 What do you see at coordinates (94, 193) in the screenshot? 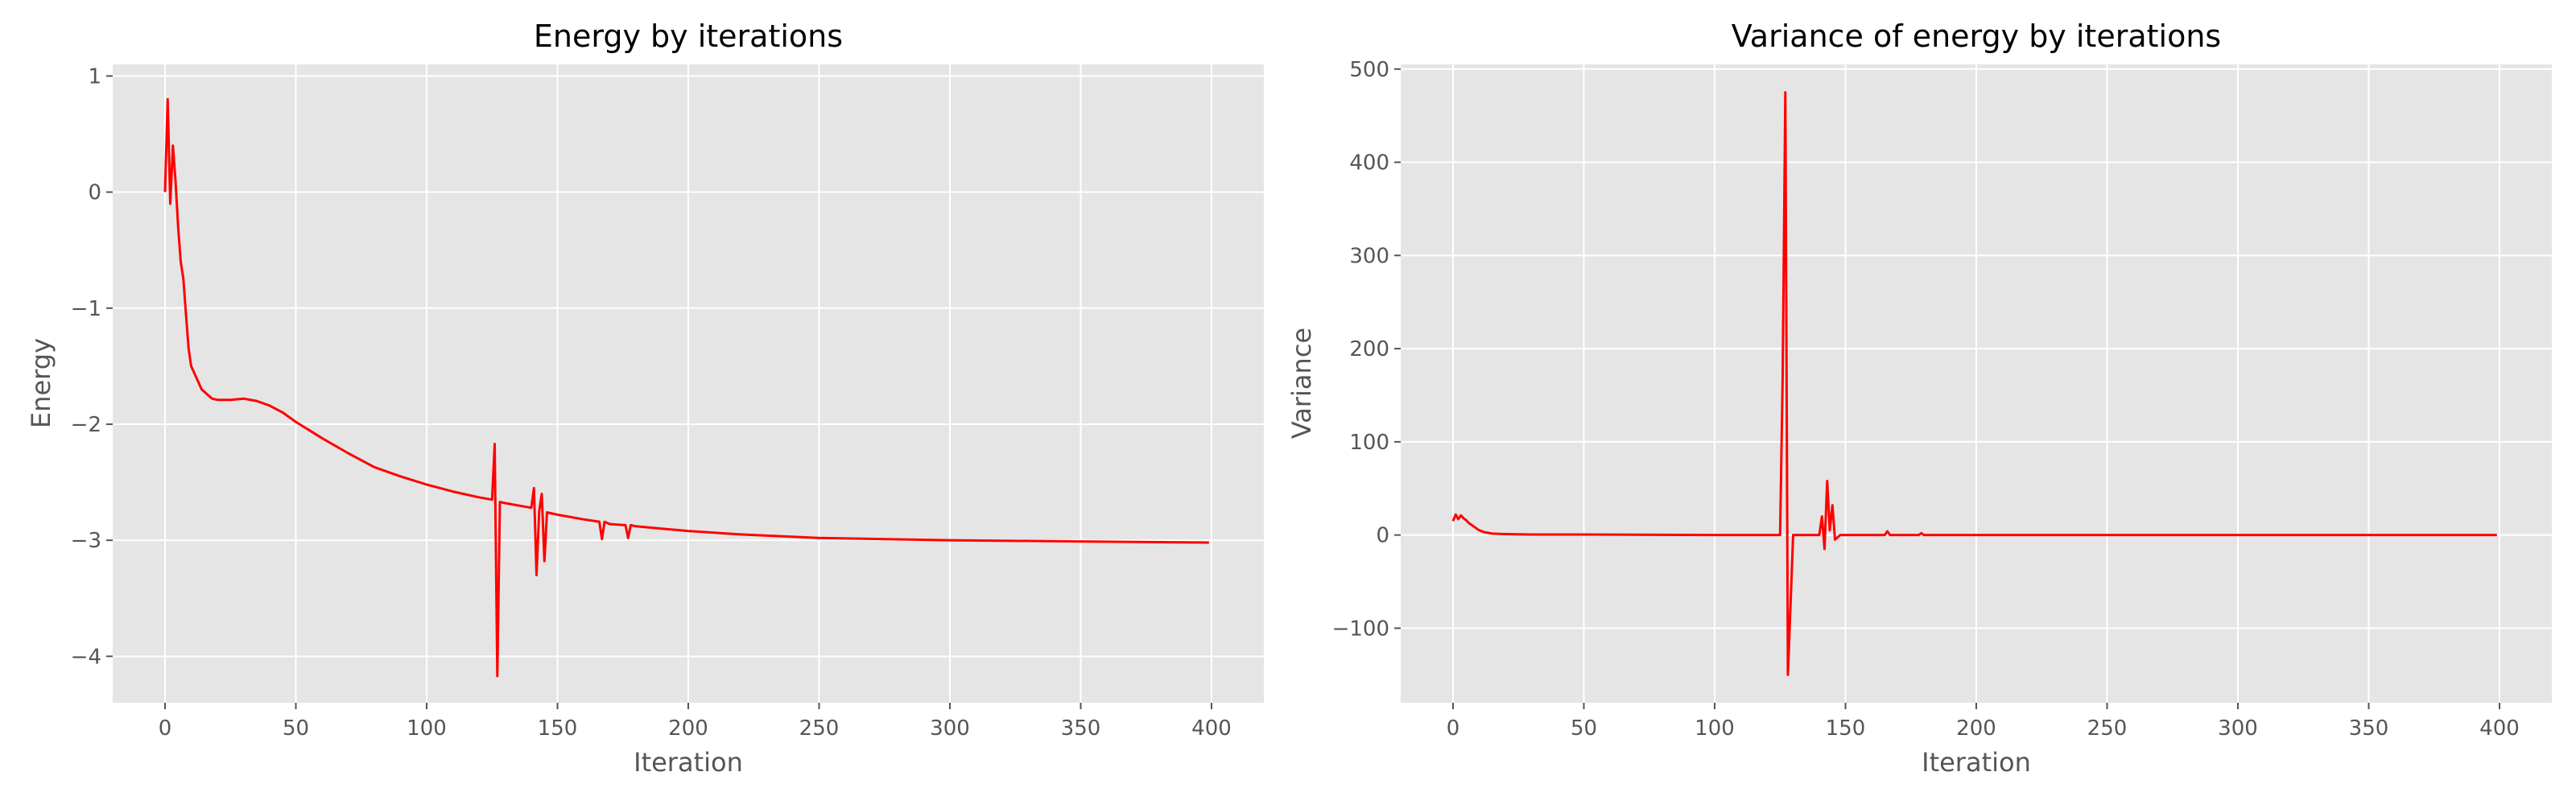
I see `energy-y-tick-label: 0` at bounding box center [94, 193].